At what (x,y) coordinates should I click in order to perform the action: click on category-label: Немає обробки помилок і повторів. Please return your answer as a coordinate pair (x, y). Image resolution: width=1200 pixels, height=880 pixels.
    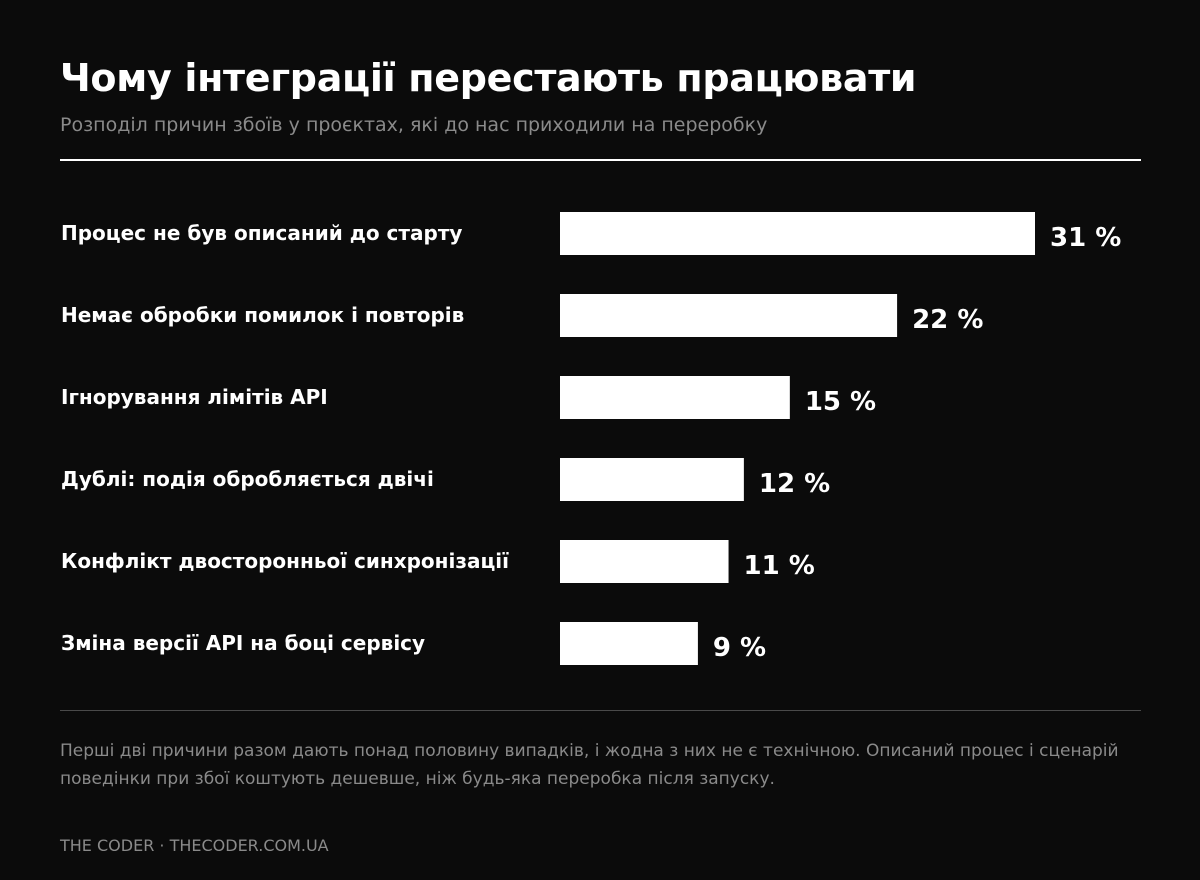
    Looking at the image, I should click on (262, 315).